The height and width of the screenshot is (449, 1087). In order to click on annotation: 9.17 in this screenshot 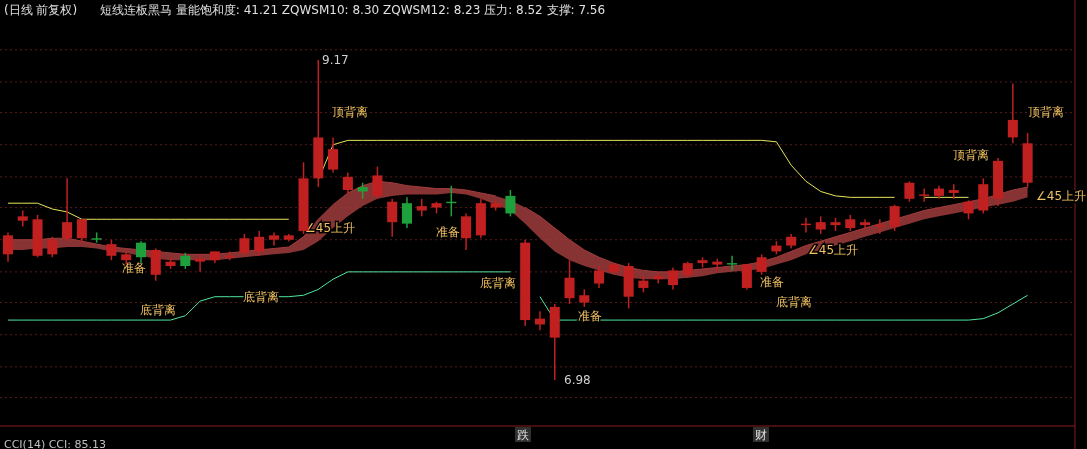, I will do `click(335, 59)`.